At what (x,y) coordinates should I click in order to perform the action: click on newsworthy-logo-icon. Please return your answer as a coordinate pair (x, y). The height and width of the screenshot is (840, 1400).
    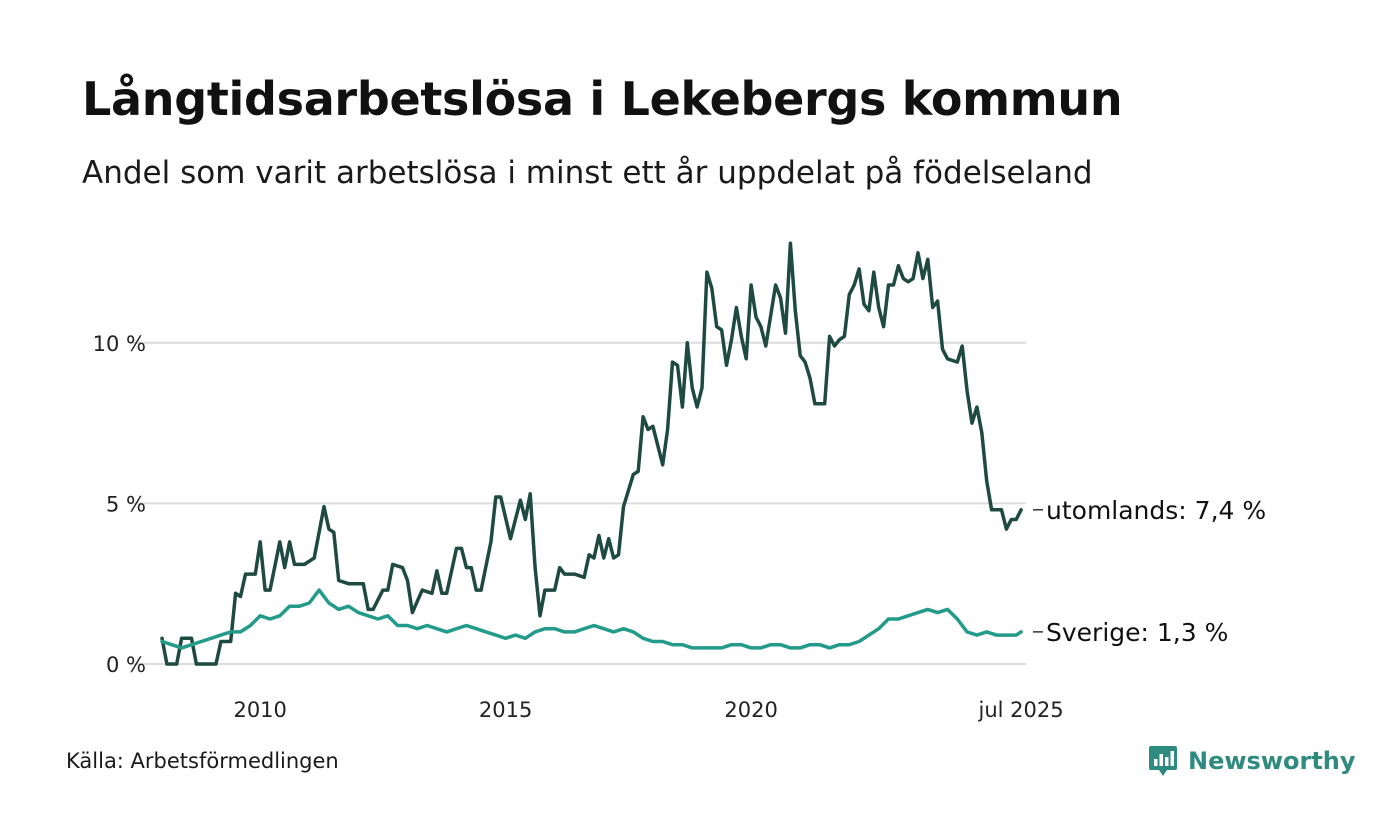
    Looking at the image, I should click on (1163, 761).